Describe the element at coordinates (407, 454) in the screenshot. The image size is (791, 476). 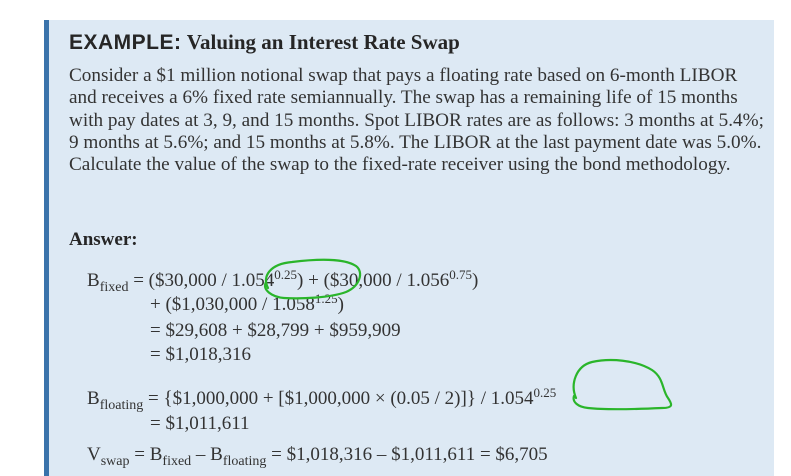
I see `v-swap-result: = $1,018,316 – $1,011,611 = $6,705` at that location.